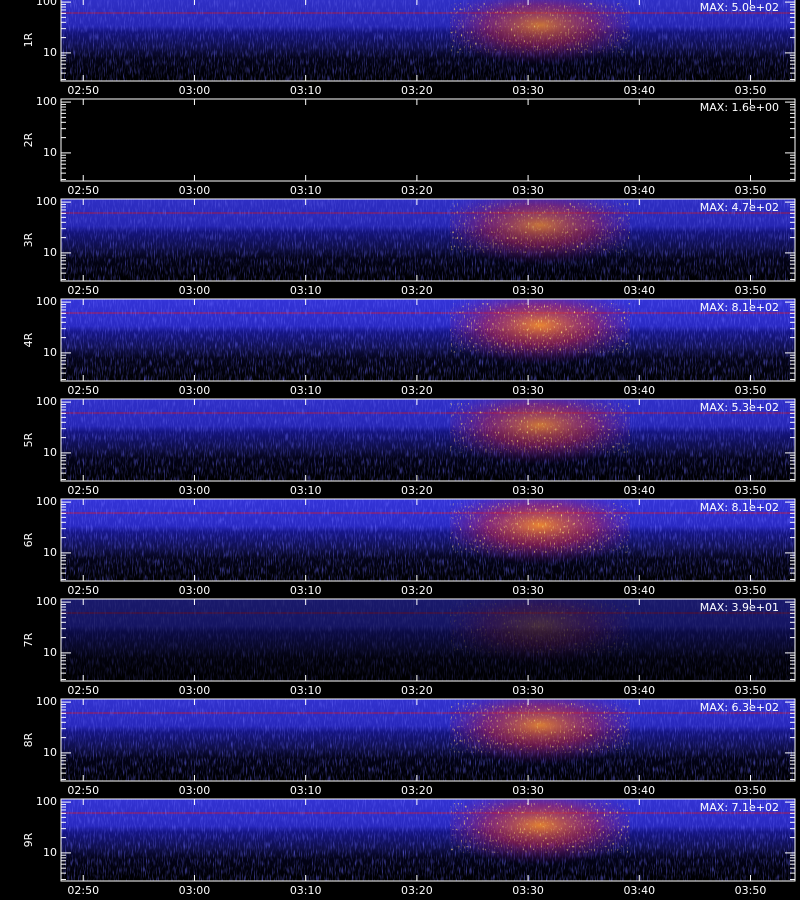 Image resolution: width=800 pixels, height=900 pixels. What do you see at coordinates (28, 739) in the screenshot?
I see `y-axis-label: 8R` at bounding box center [28, 739].